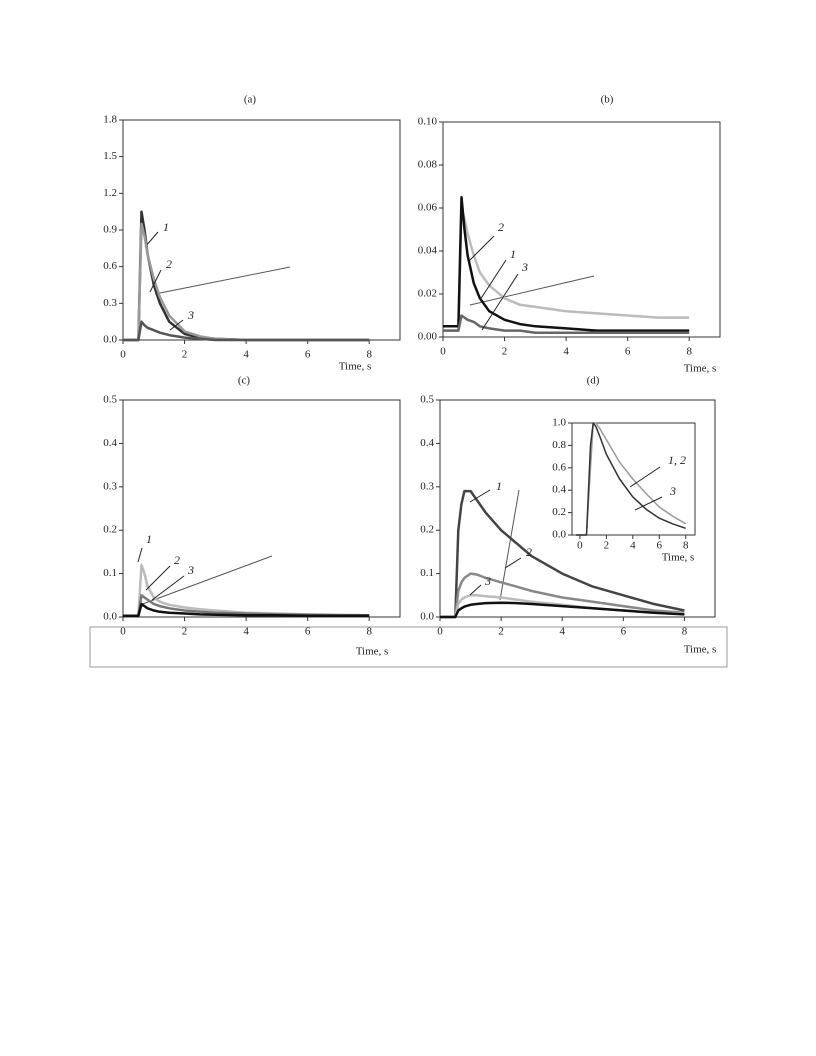 This screenshot has height=1056, width=816. Describe the element at coordinates (110, 573) in the screenshot. I see `y-tick-label: 0.1` at that location.